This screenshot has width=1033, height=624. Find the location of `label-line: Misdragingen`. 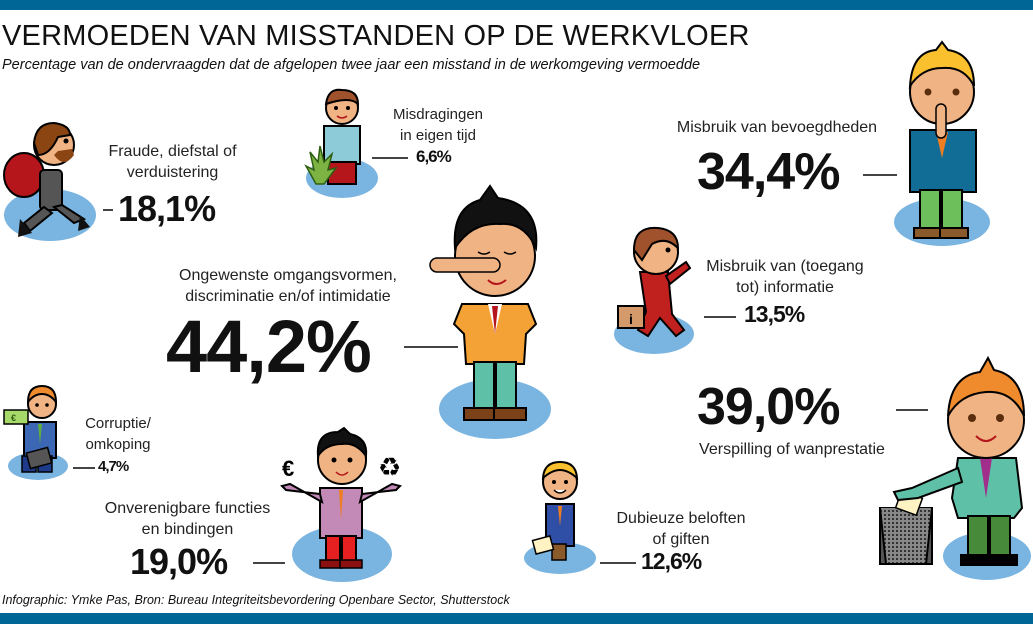

label-line: Misdragingen is located at coordinates (438, 114).